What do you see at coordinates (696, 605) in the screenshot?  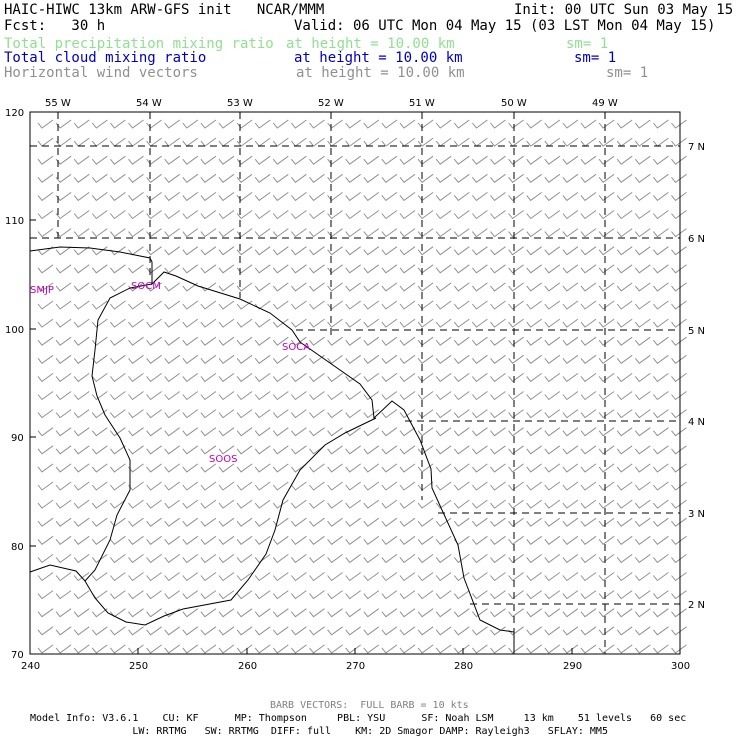 I see `lat-label-2n: 2 N` at bounding box center [696, 605].